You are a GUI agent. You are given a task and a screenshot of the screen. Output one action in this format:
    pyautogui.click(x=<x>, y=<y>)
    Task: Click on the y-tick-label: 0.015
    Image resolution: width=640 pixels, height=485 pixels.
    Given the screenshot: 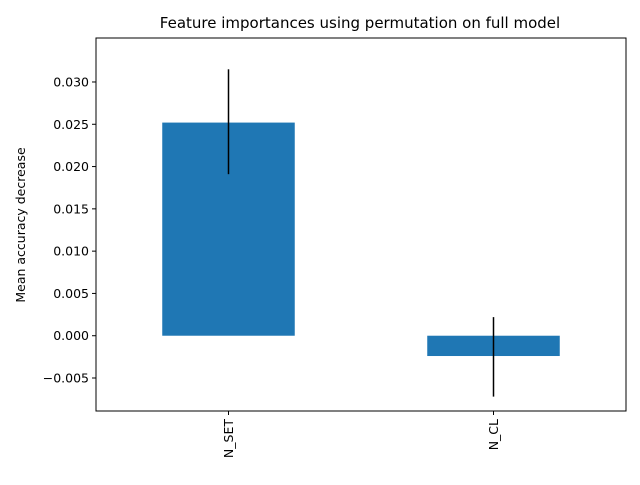 What is the action you would take?
    pyautogui.click(x=71, y=208)
    